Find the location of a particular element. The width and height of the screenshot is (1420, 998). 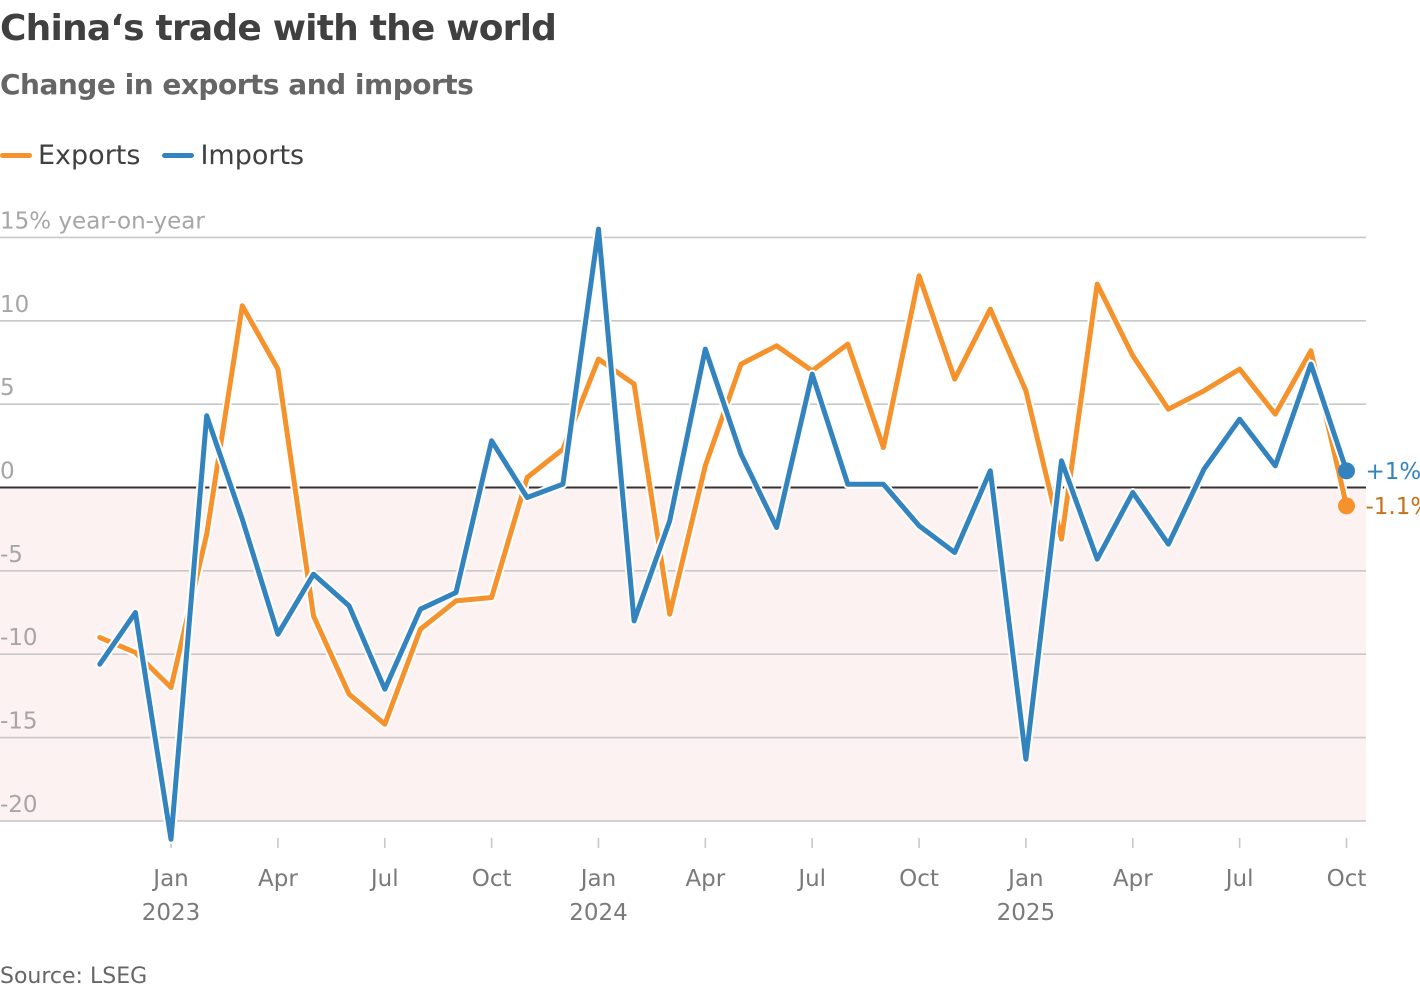

legend-item-exports: Exports is located at coordinates (70, 155).